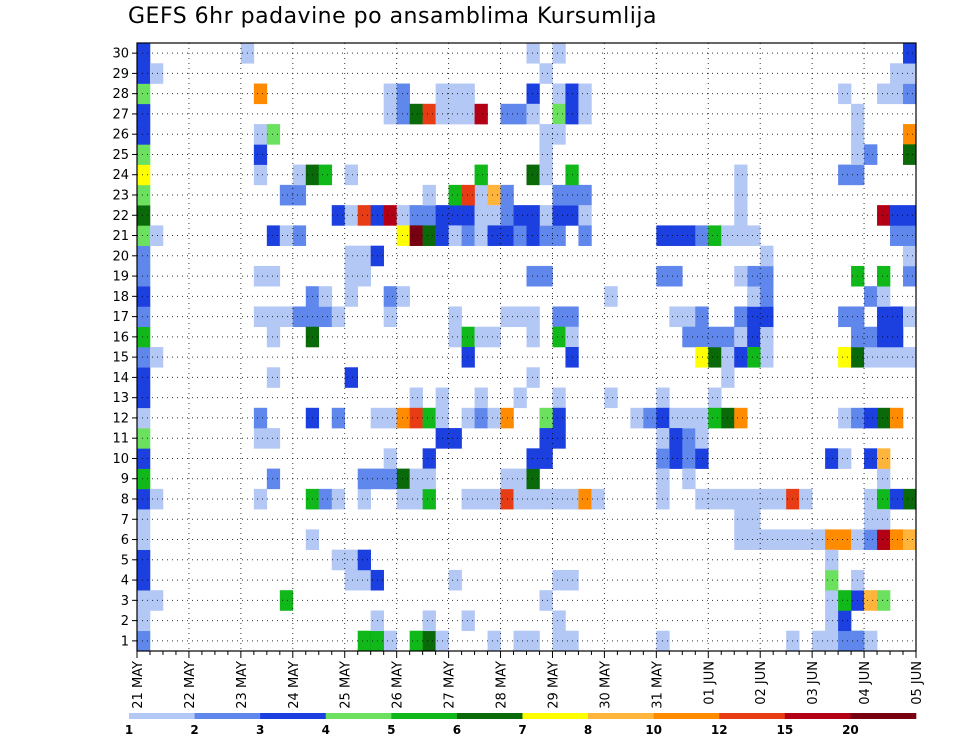 The image size is (960, 742). What do you see at coordinates (120, 114) in the screenshot?
I see `y-tick-label: 27` at bounding box center [120, 114].